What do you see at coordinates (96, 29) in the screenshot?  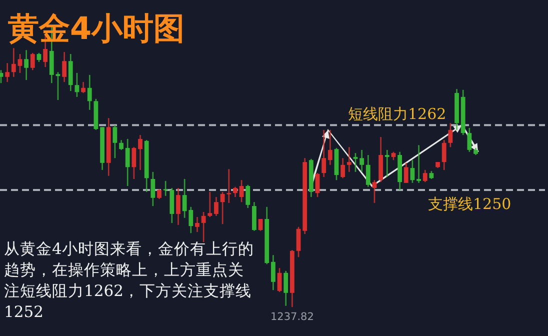 I see `chart-title: 黄金4小时图` at bounding box center [96, 29].